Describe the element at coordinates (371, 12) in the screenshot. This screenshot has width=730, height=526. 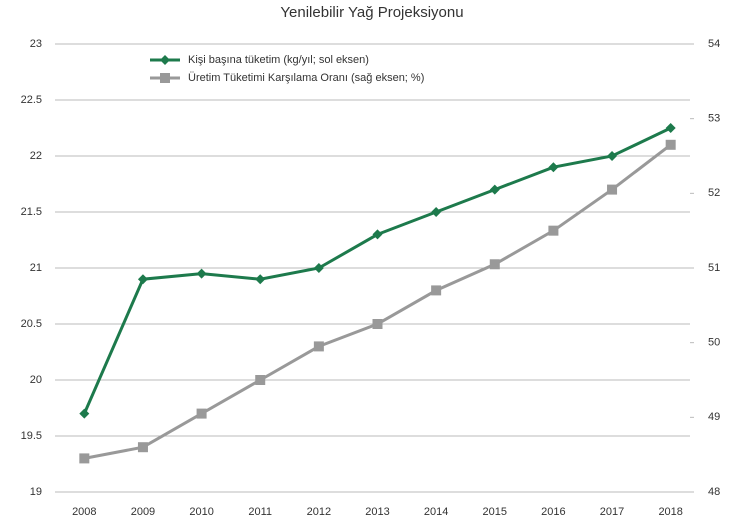
I see `chart-title: Yenilebilir Yağ Projeksiyonu` at that location.